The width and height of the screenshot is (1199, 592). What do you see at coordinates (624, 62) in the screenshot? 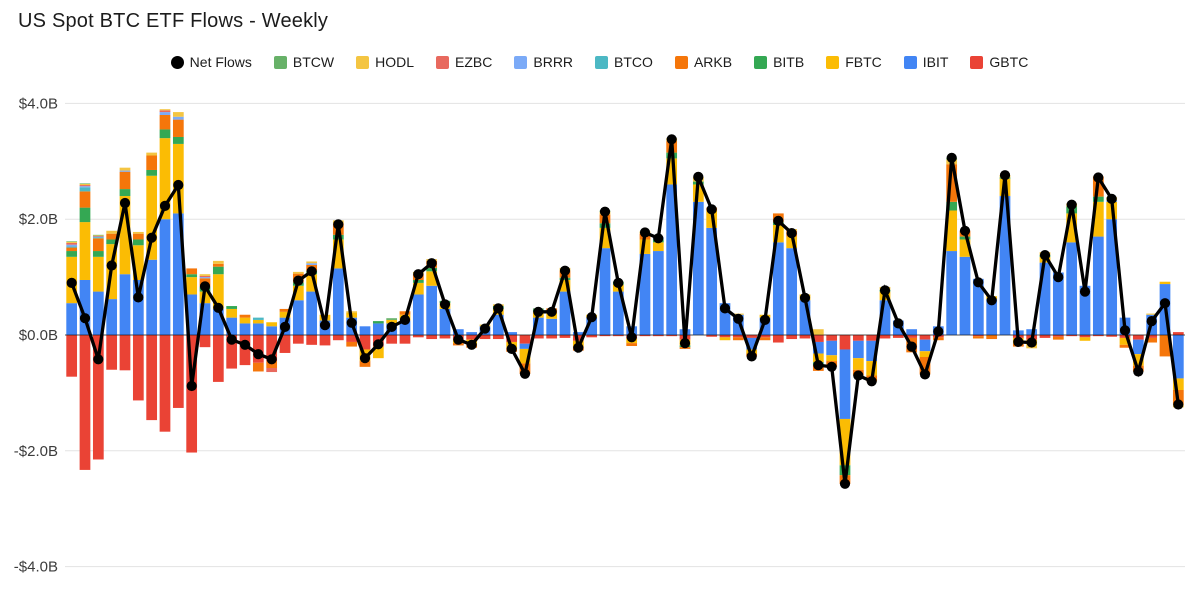
I see `legend-item-btco: BTCO` at bounding box center [624, 62].